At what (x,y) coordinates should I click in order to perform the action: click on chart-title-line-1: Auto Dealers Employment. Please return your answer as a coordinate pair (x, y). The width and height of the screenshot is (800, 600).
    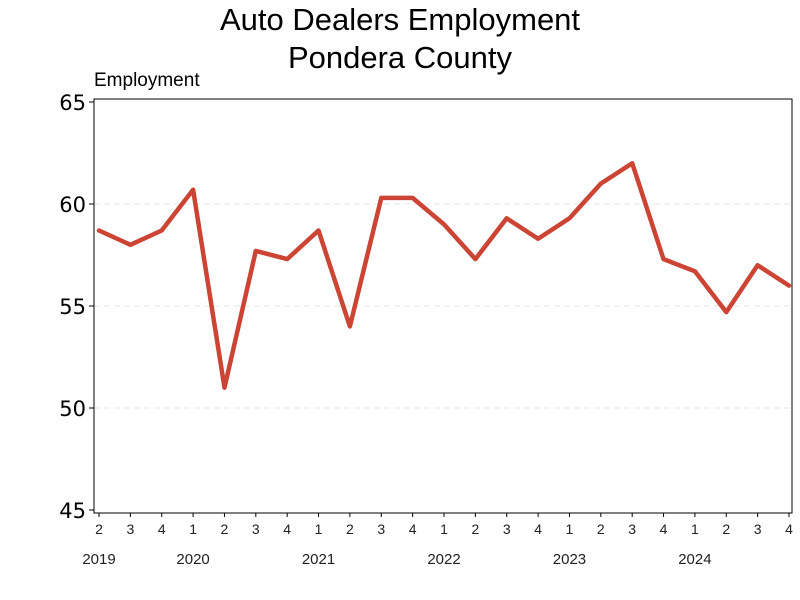
    Looking at the image, I should click on (400, 19).